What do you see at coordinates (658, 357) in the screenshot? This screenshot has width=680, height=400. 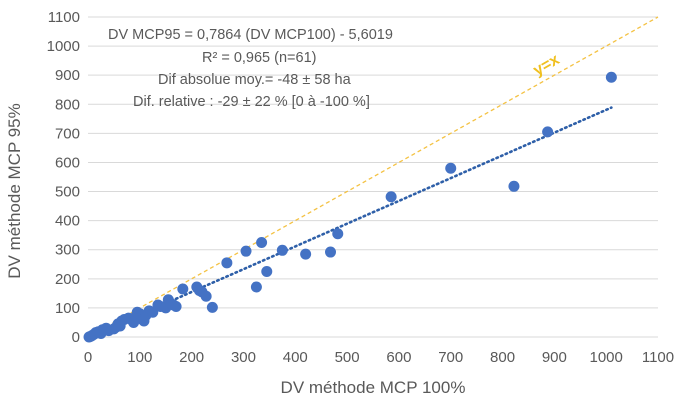 I see `x-tick-label: 1100` at bounding box center [658, 357].